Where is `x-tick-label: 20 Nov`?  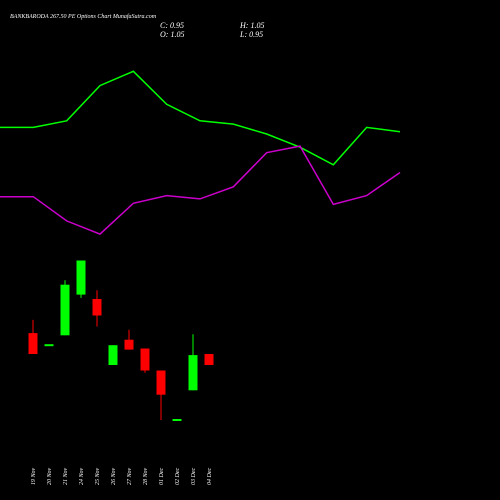 x-tick-label: 20 Nov is located at coordinates (50, 476).